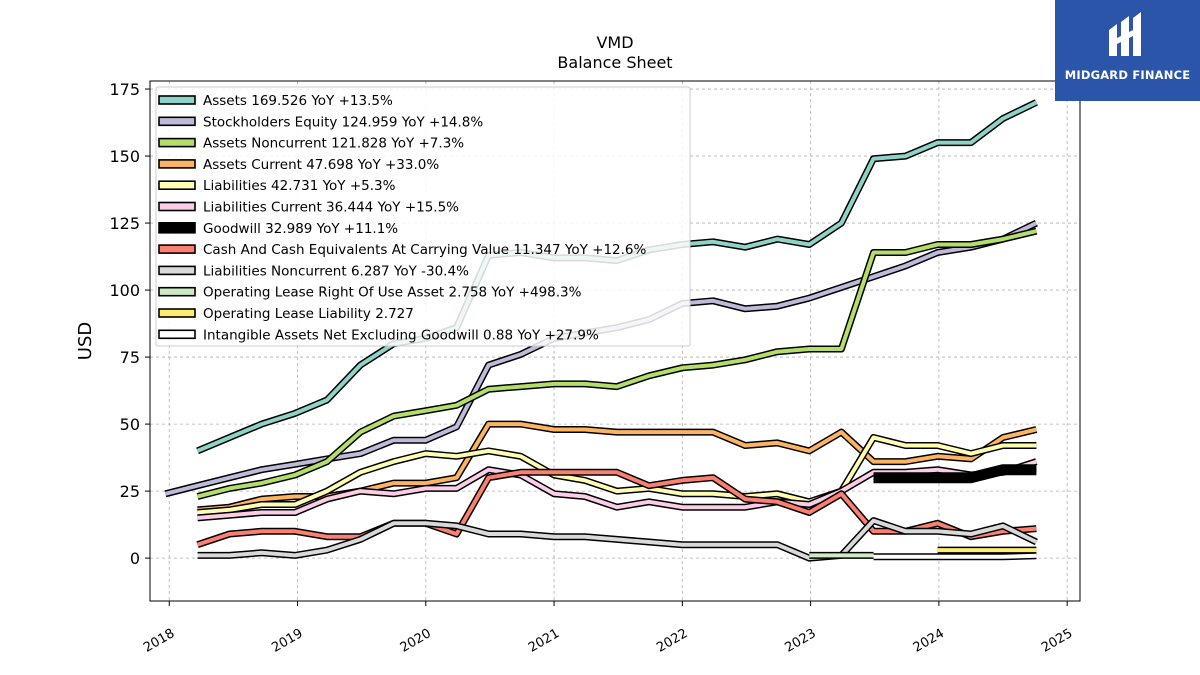 This screenshot has width=1200, height=675. Describe the element at coordinates (1127, 75) in the screenshot. I see `logo-text: MIDGARD FINANCE` at that location.